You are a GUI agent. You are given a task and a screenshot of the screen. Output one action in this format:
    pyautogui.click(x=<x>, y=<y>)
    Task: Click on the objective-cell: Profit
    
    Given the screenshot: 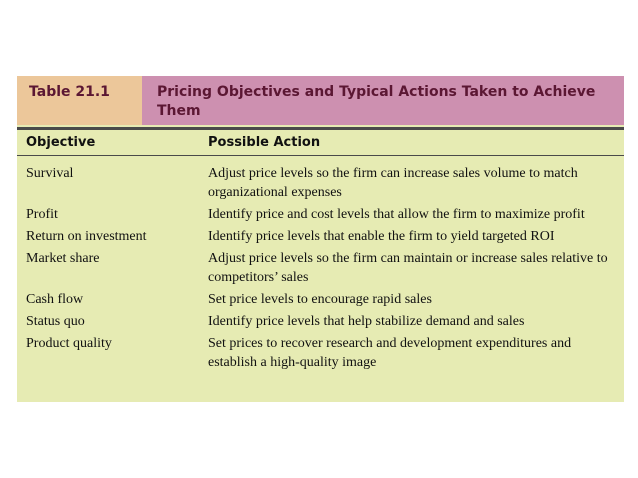 What is the action you would take?
    pyautogui.click(x=42, y=214)
    